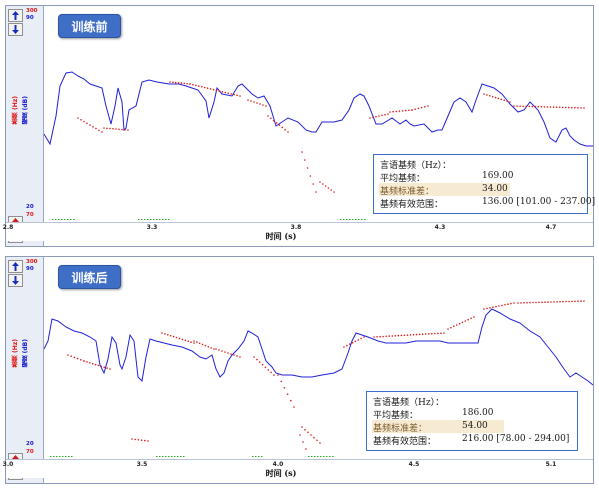  What do you see at coordinates (8, 464) in the screenshot?
I see `x-tick: 3.0` at bounding box center [8, 464].